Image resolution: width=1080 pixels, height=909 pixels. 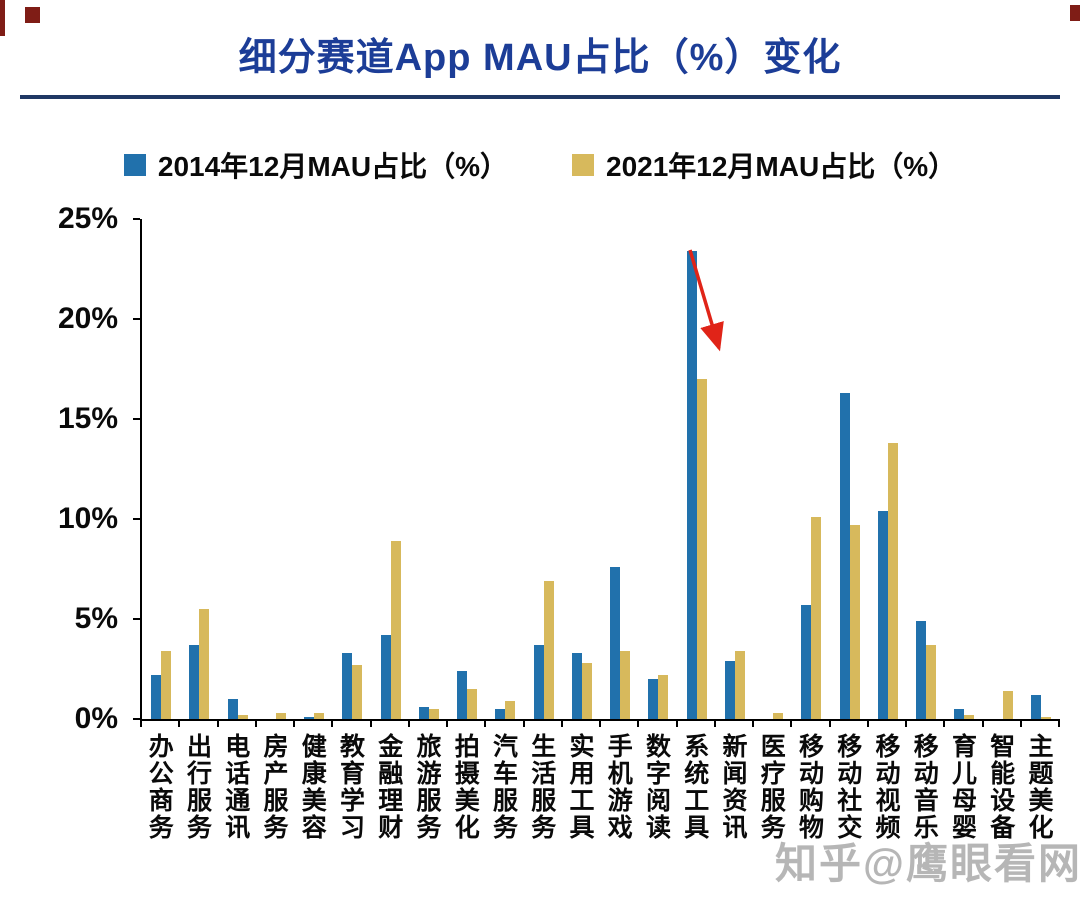 I want to click on legend-swatch-2021, so click(x=583, y=165).